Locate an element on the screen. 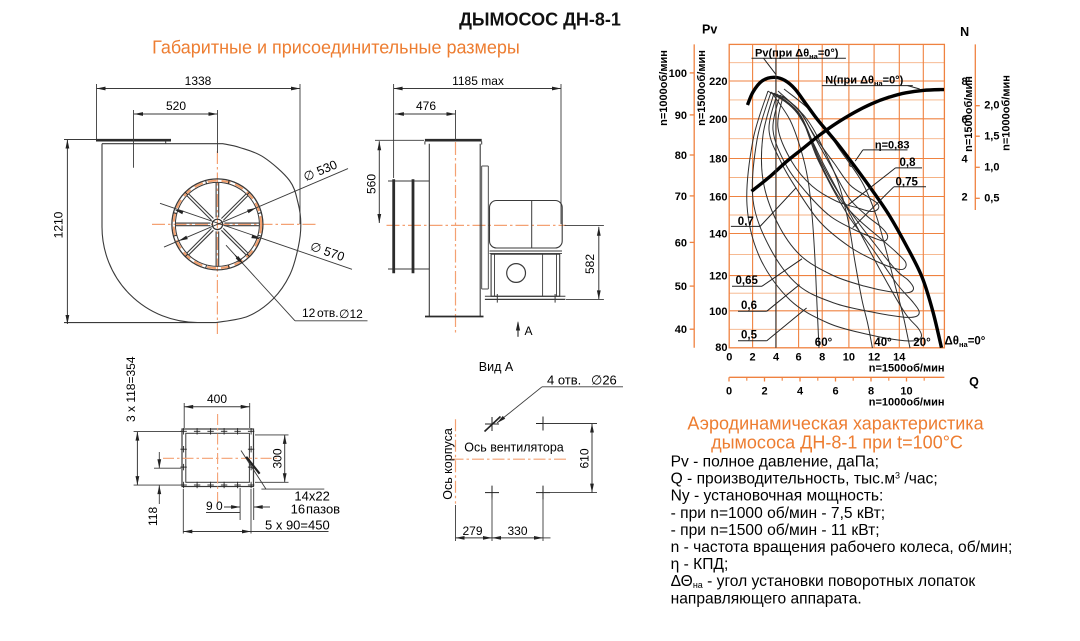 This screenshot has height=641, width=1080. svg-text: дымососа ДН-8-1 при t=100°C is located at coordinates (837, 442).